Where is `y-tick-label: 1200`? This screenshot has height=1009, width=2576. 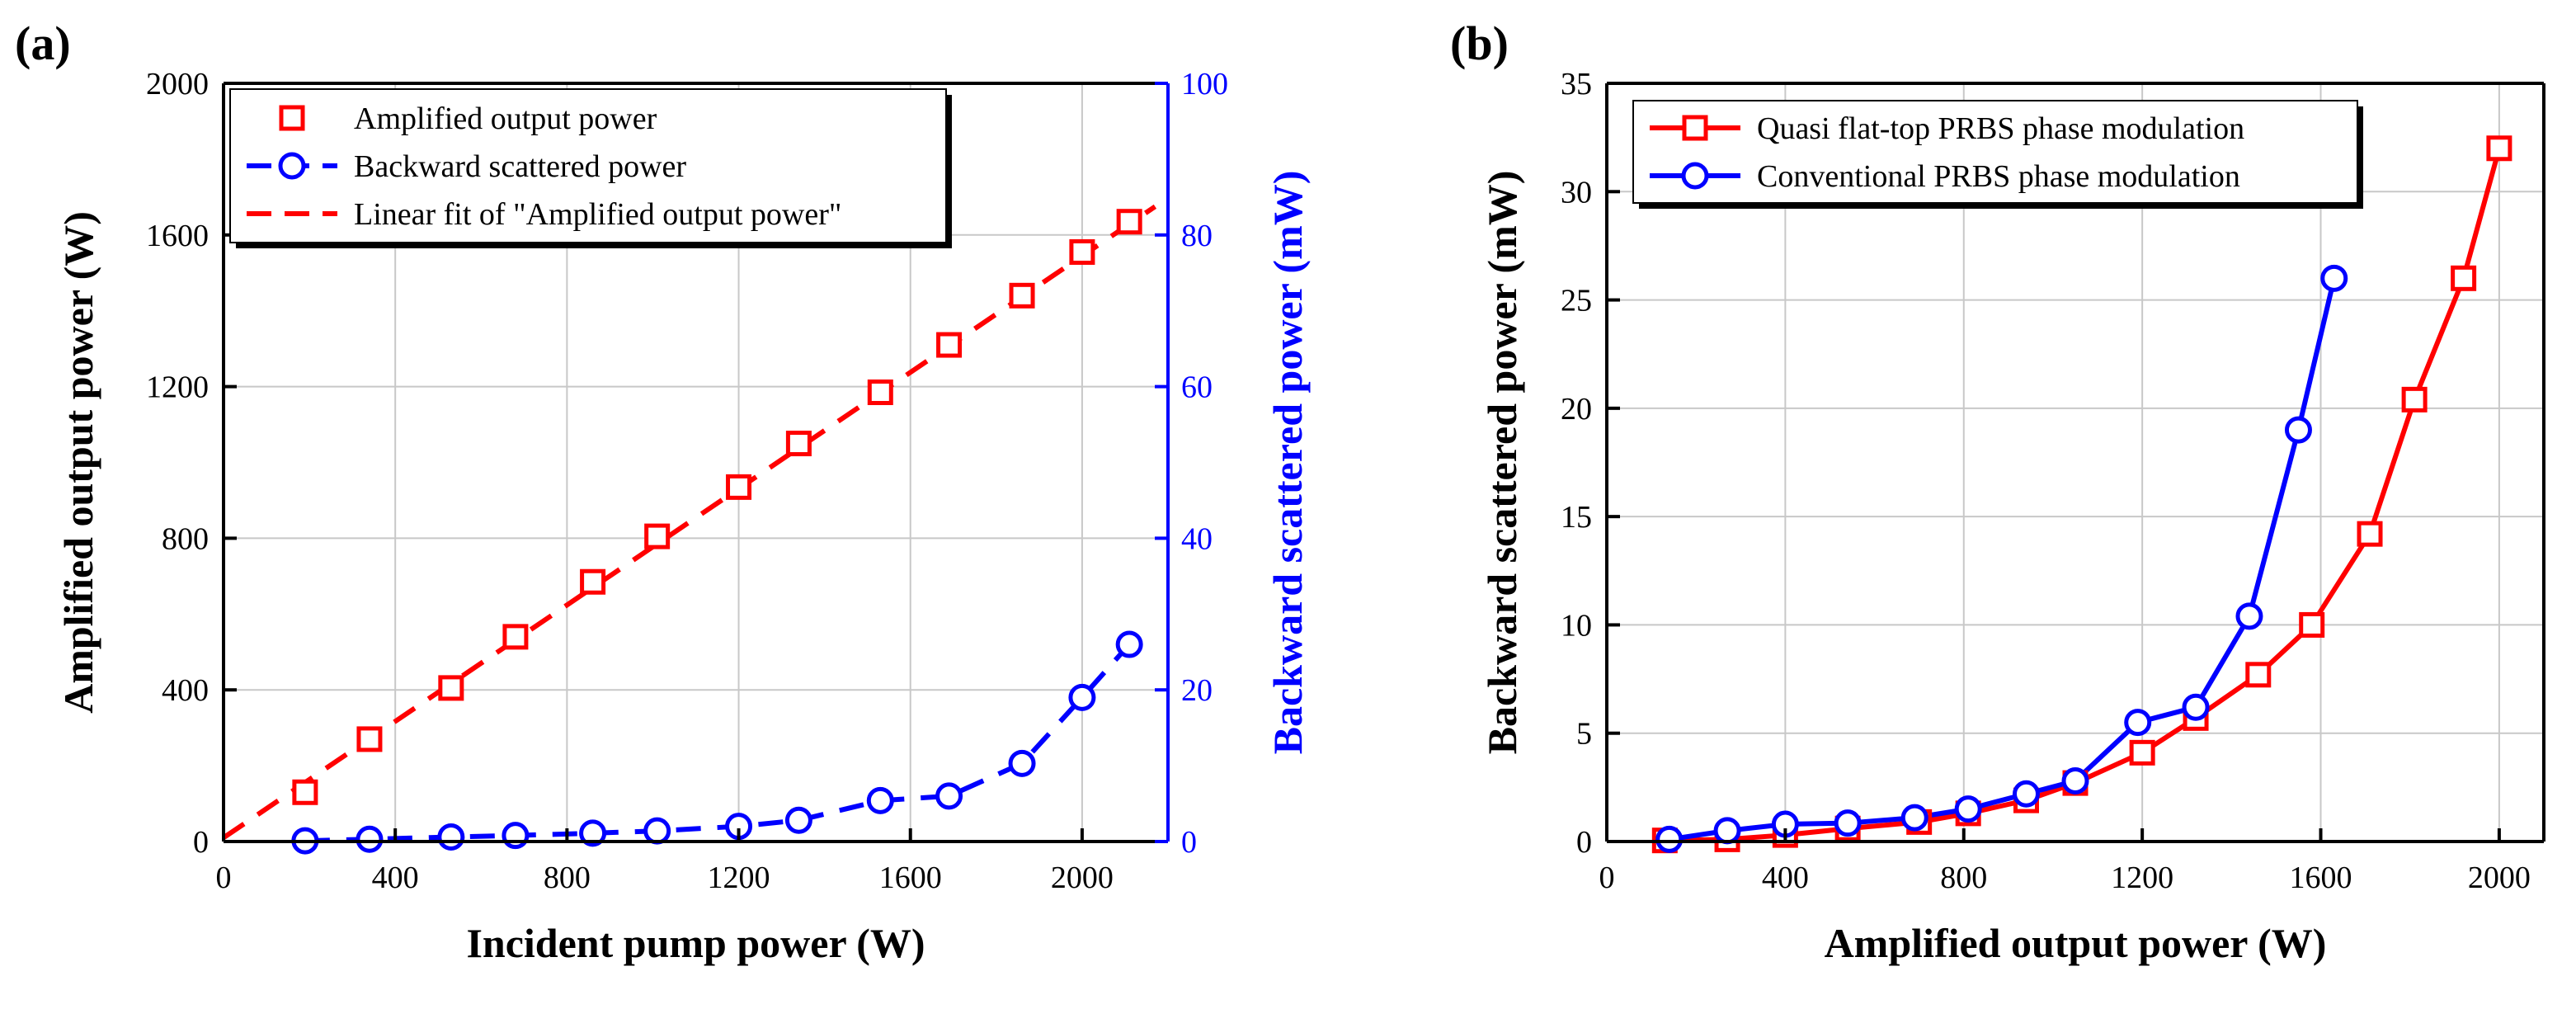 y-tick-label: 1200 is located at coordinates (177, 387).